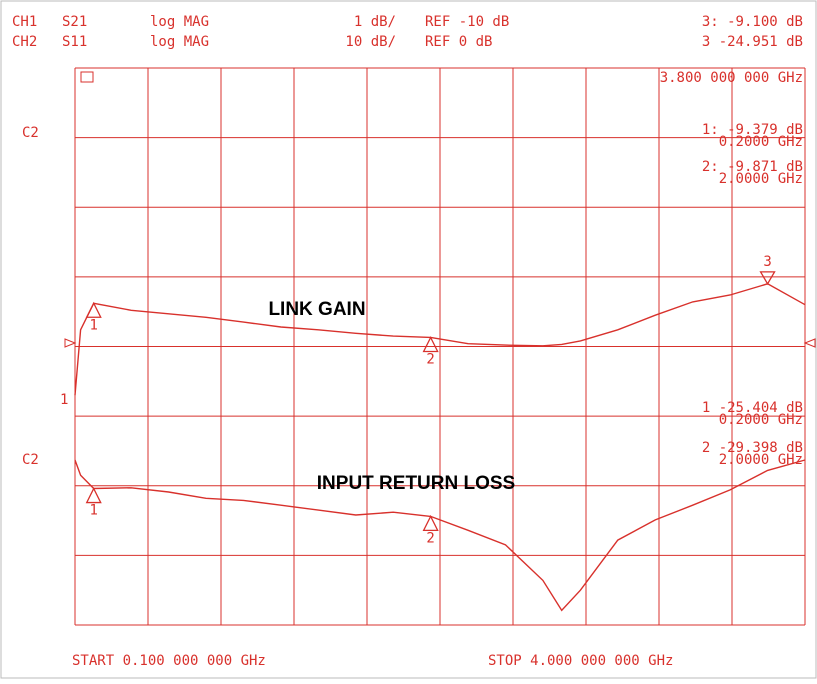  I want to click on annotation: 2 -29.398 dB, so click(752, 448).